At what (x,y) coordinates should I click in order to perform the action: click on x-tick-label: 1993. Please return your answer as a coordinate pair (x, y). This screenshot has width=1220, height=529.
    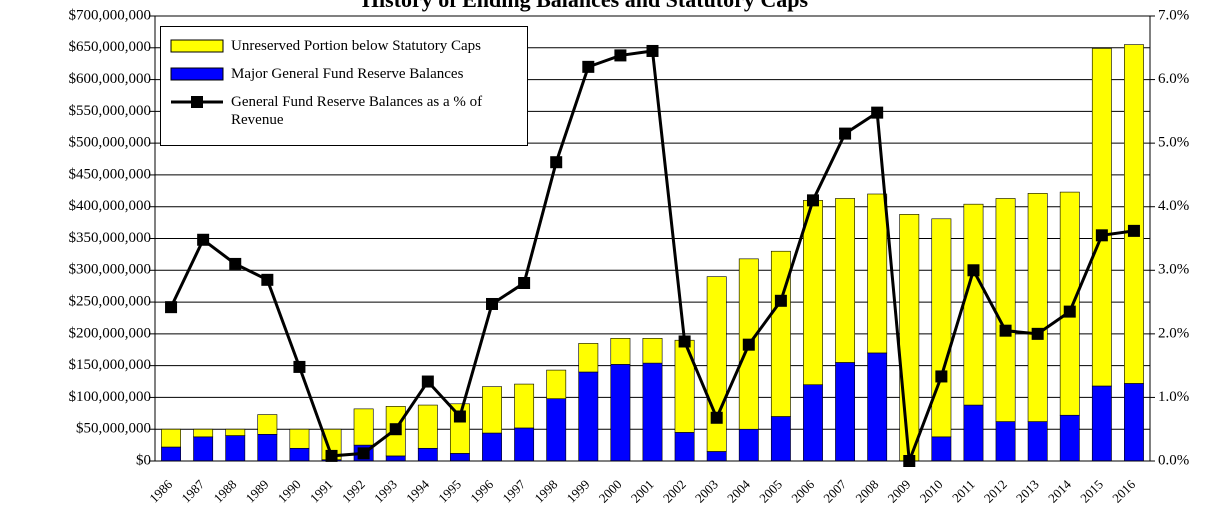
    Looking at the image, I should click on (385, 491).